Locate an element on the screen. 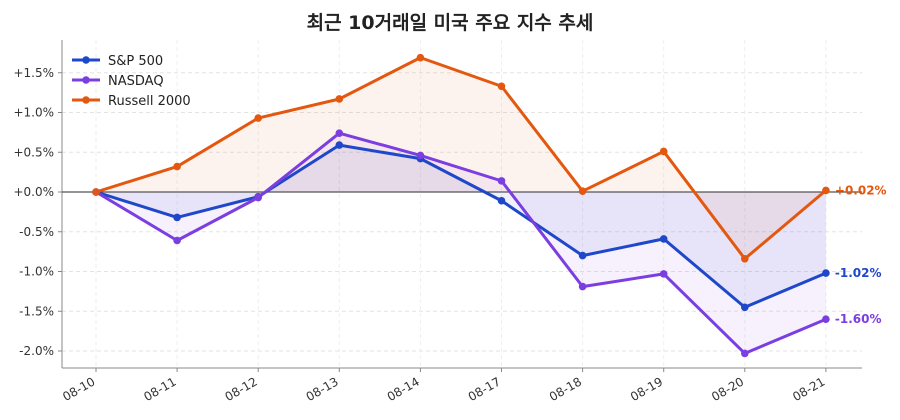  y-tick-label: -1.5% is located at coordinates (36, 311).